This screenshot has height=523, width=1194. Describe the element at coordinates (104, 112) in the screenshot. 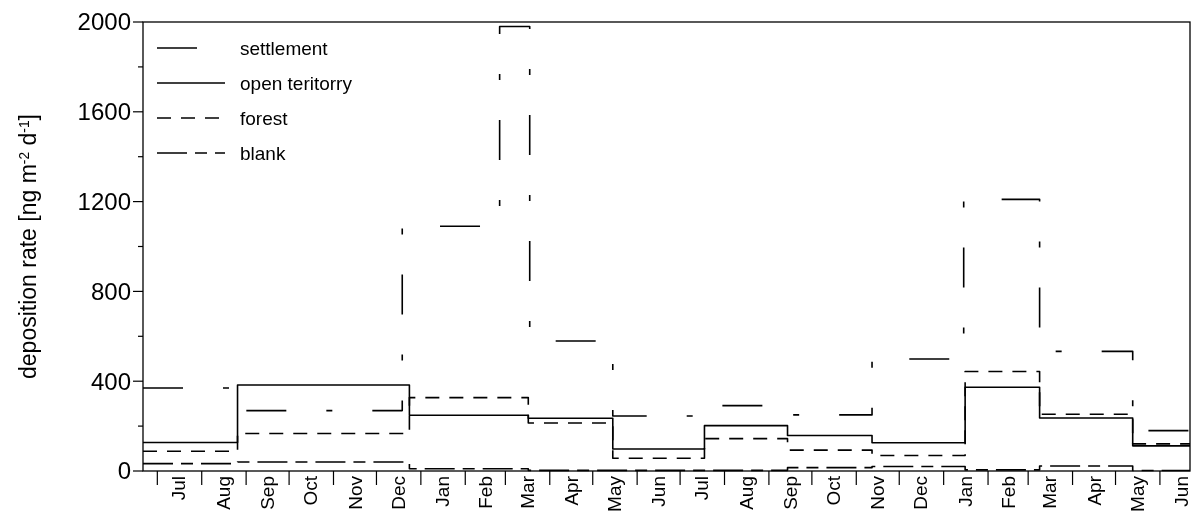

I see `y-tick-label: 1600` at that location.